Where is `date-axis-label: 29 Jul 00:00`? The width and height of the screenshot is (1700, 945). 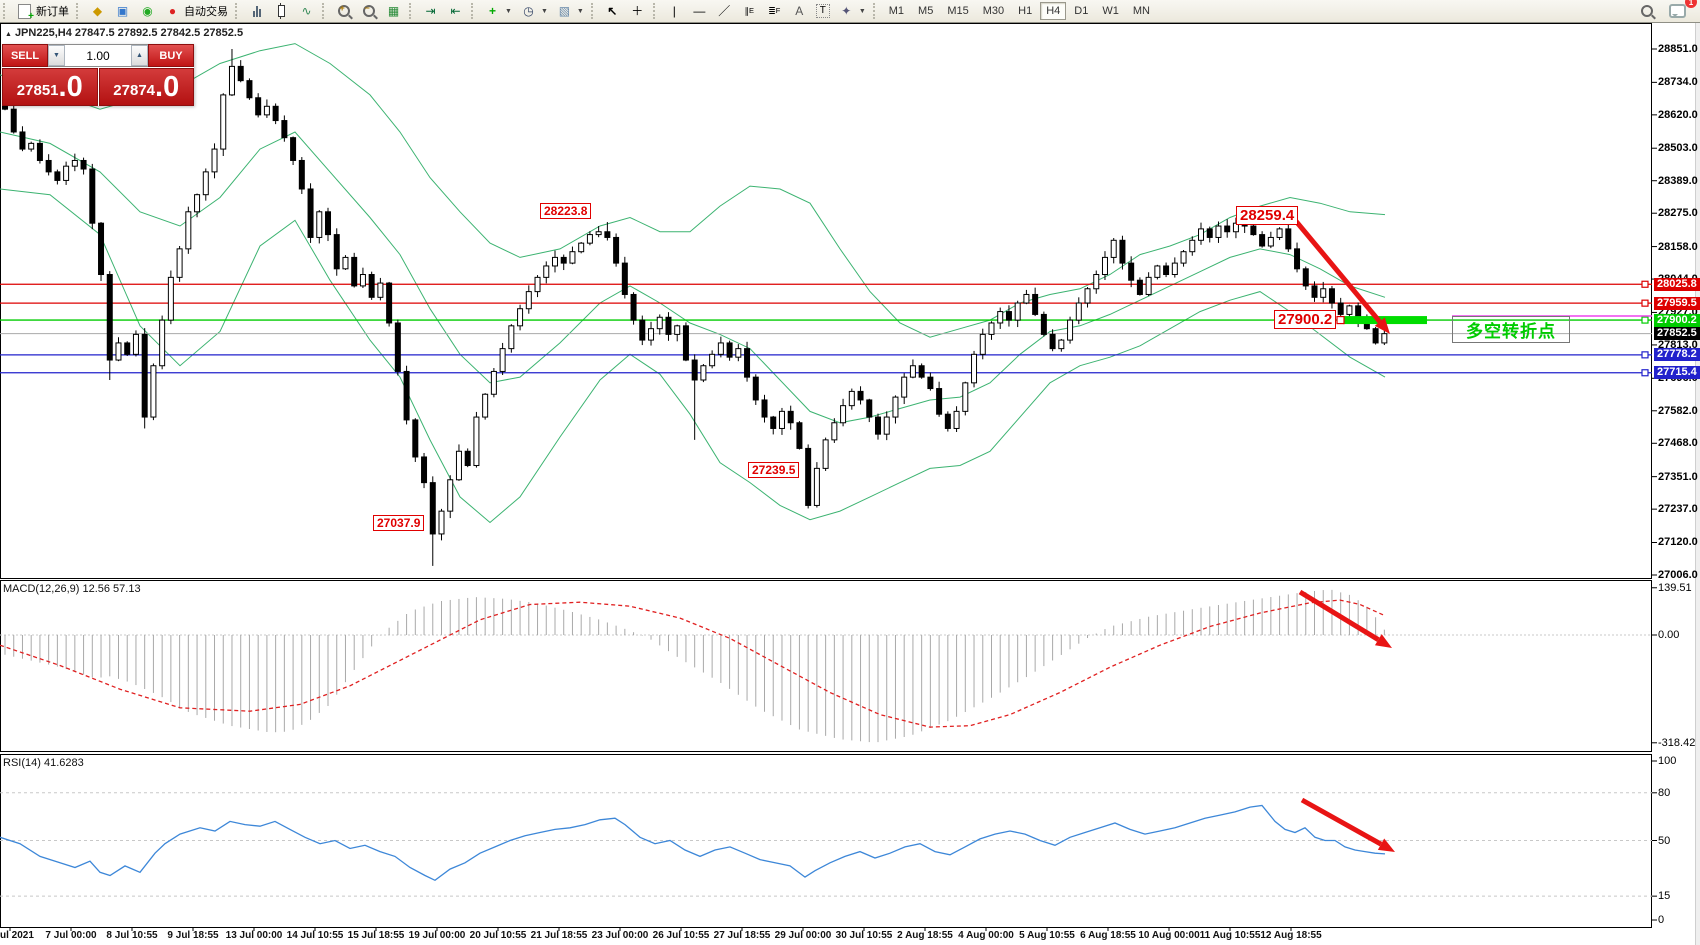
date-axis-label: 29 Jul 00:00 is located at coordinates (803, 935).